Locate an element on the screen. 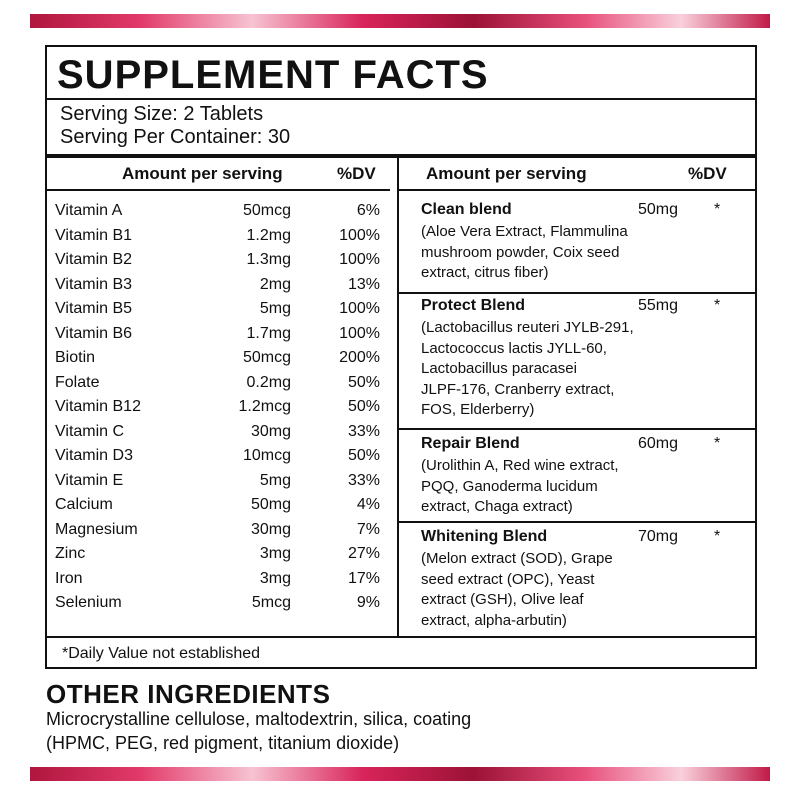 This screenshot has height=800, width=800. blend-description: PQQ, Ganoderma lucidum is located at coordinates (509, 486).